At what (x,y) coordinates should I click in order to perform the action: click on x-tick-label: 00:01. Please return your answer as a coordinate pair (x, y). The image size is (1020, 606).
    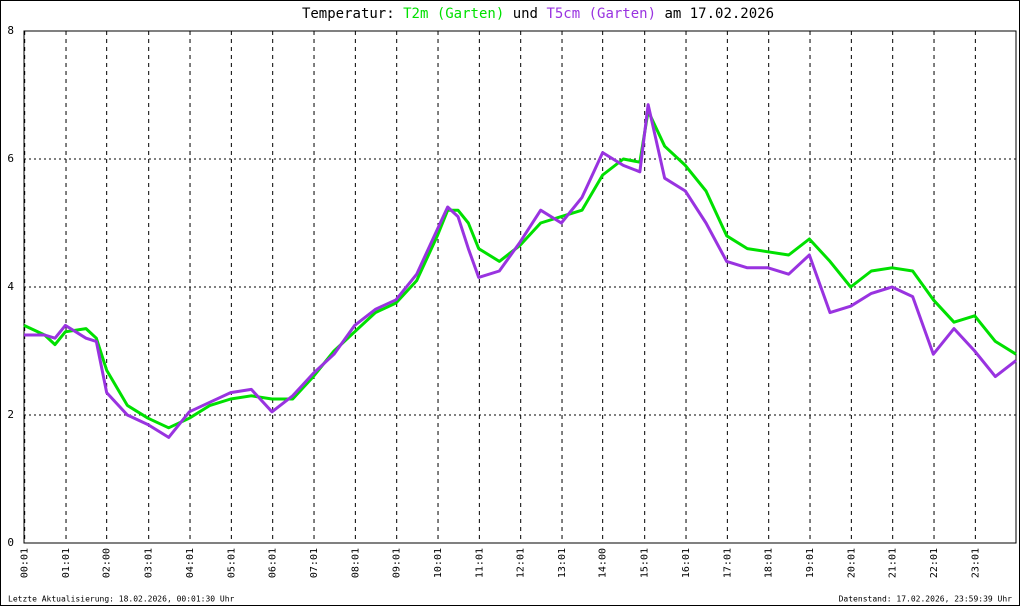
    Looking at the image, I should click on (25, 563).